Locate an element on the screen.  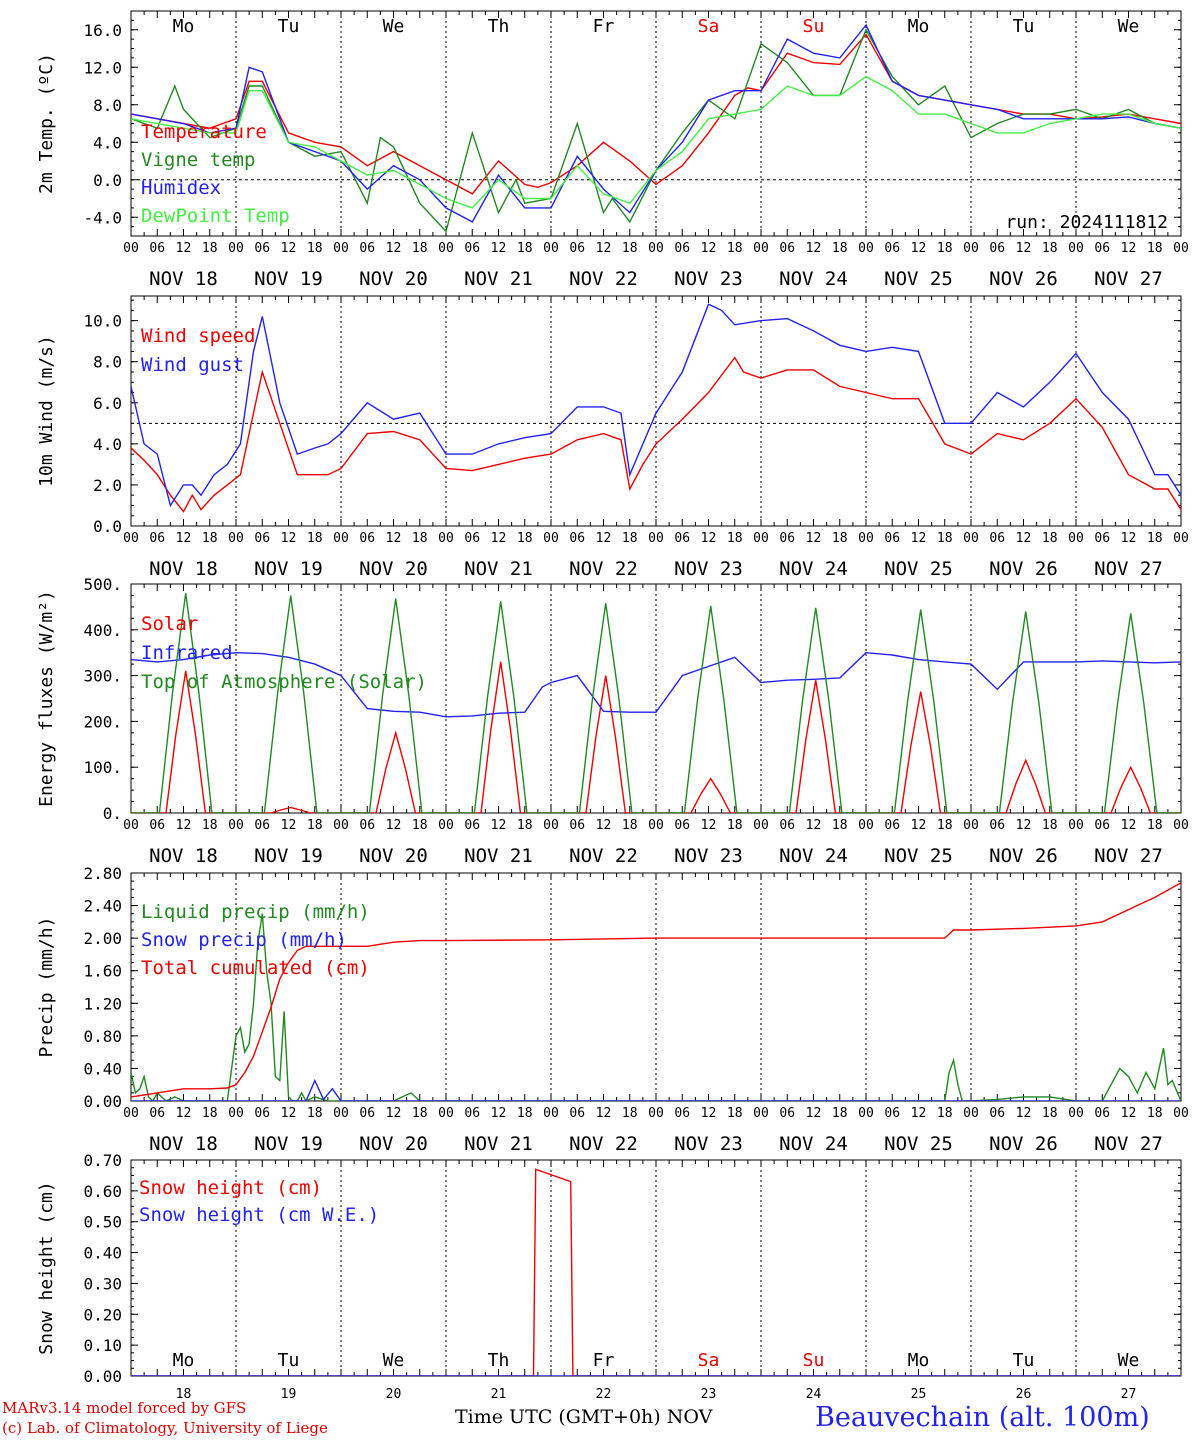
y-tick-label: 200. is located at coordinates (102, 721).